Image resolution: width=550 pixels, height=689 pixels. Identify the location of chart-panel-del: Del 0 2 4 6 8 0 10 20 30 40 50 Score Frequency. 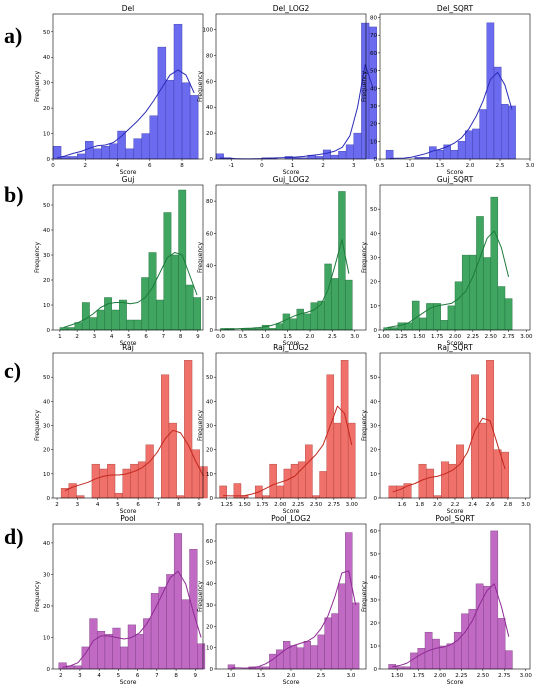
(119, 90).